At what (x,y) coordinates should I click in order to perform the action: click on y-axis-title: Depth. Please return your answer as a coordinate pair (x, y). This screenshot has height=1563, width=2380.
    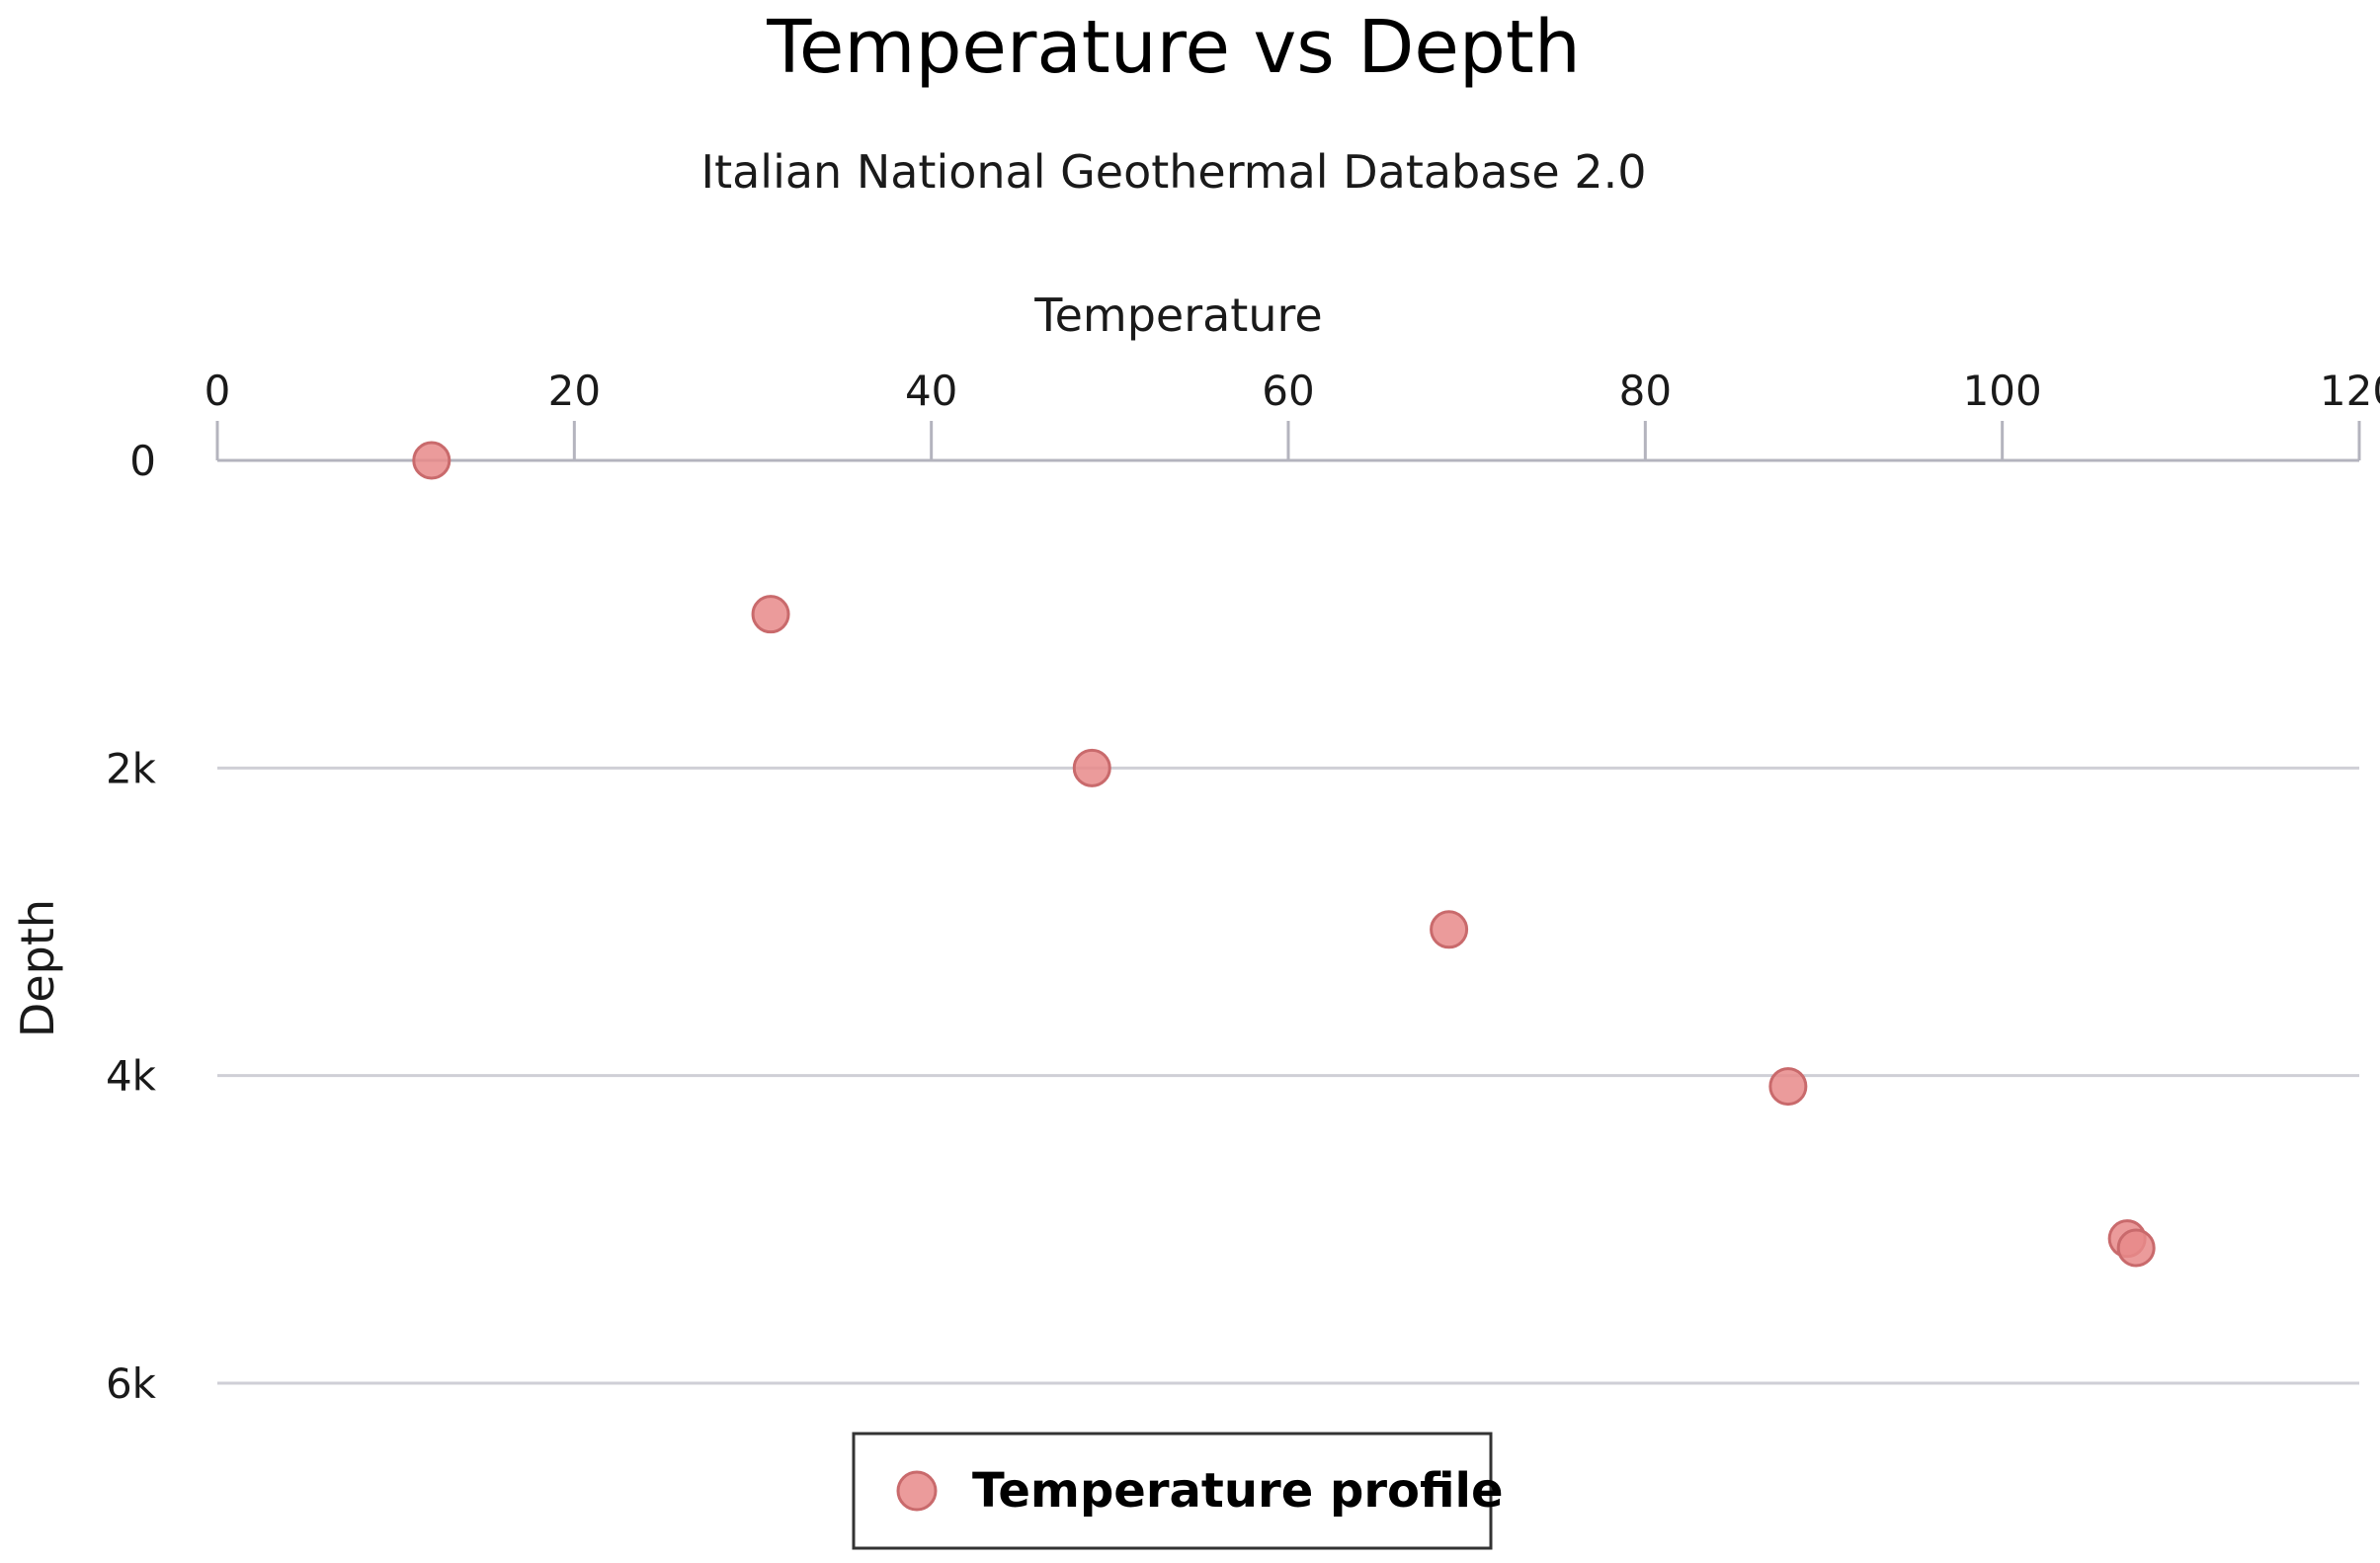
    Looking at the image, I should click on (37, 968).